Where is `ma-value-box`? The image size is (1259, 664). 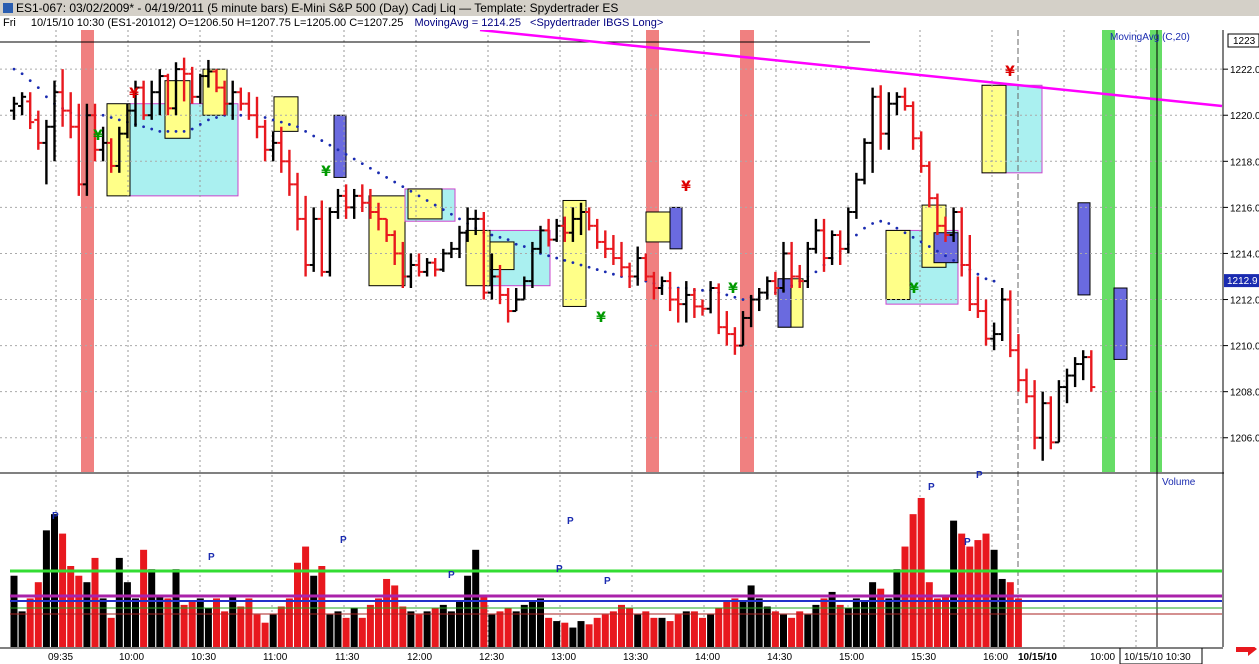
ma-value-box is located at coordinates (1241, 281).